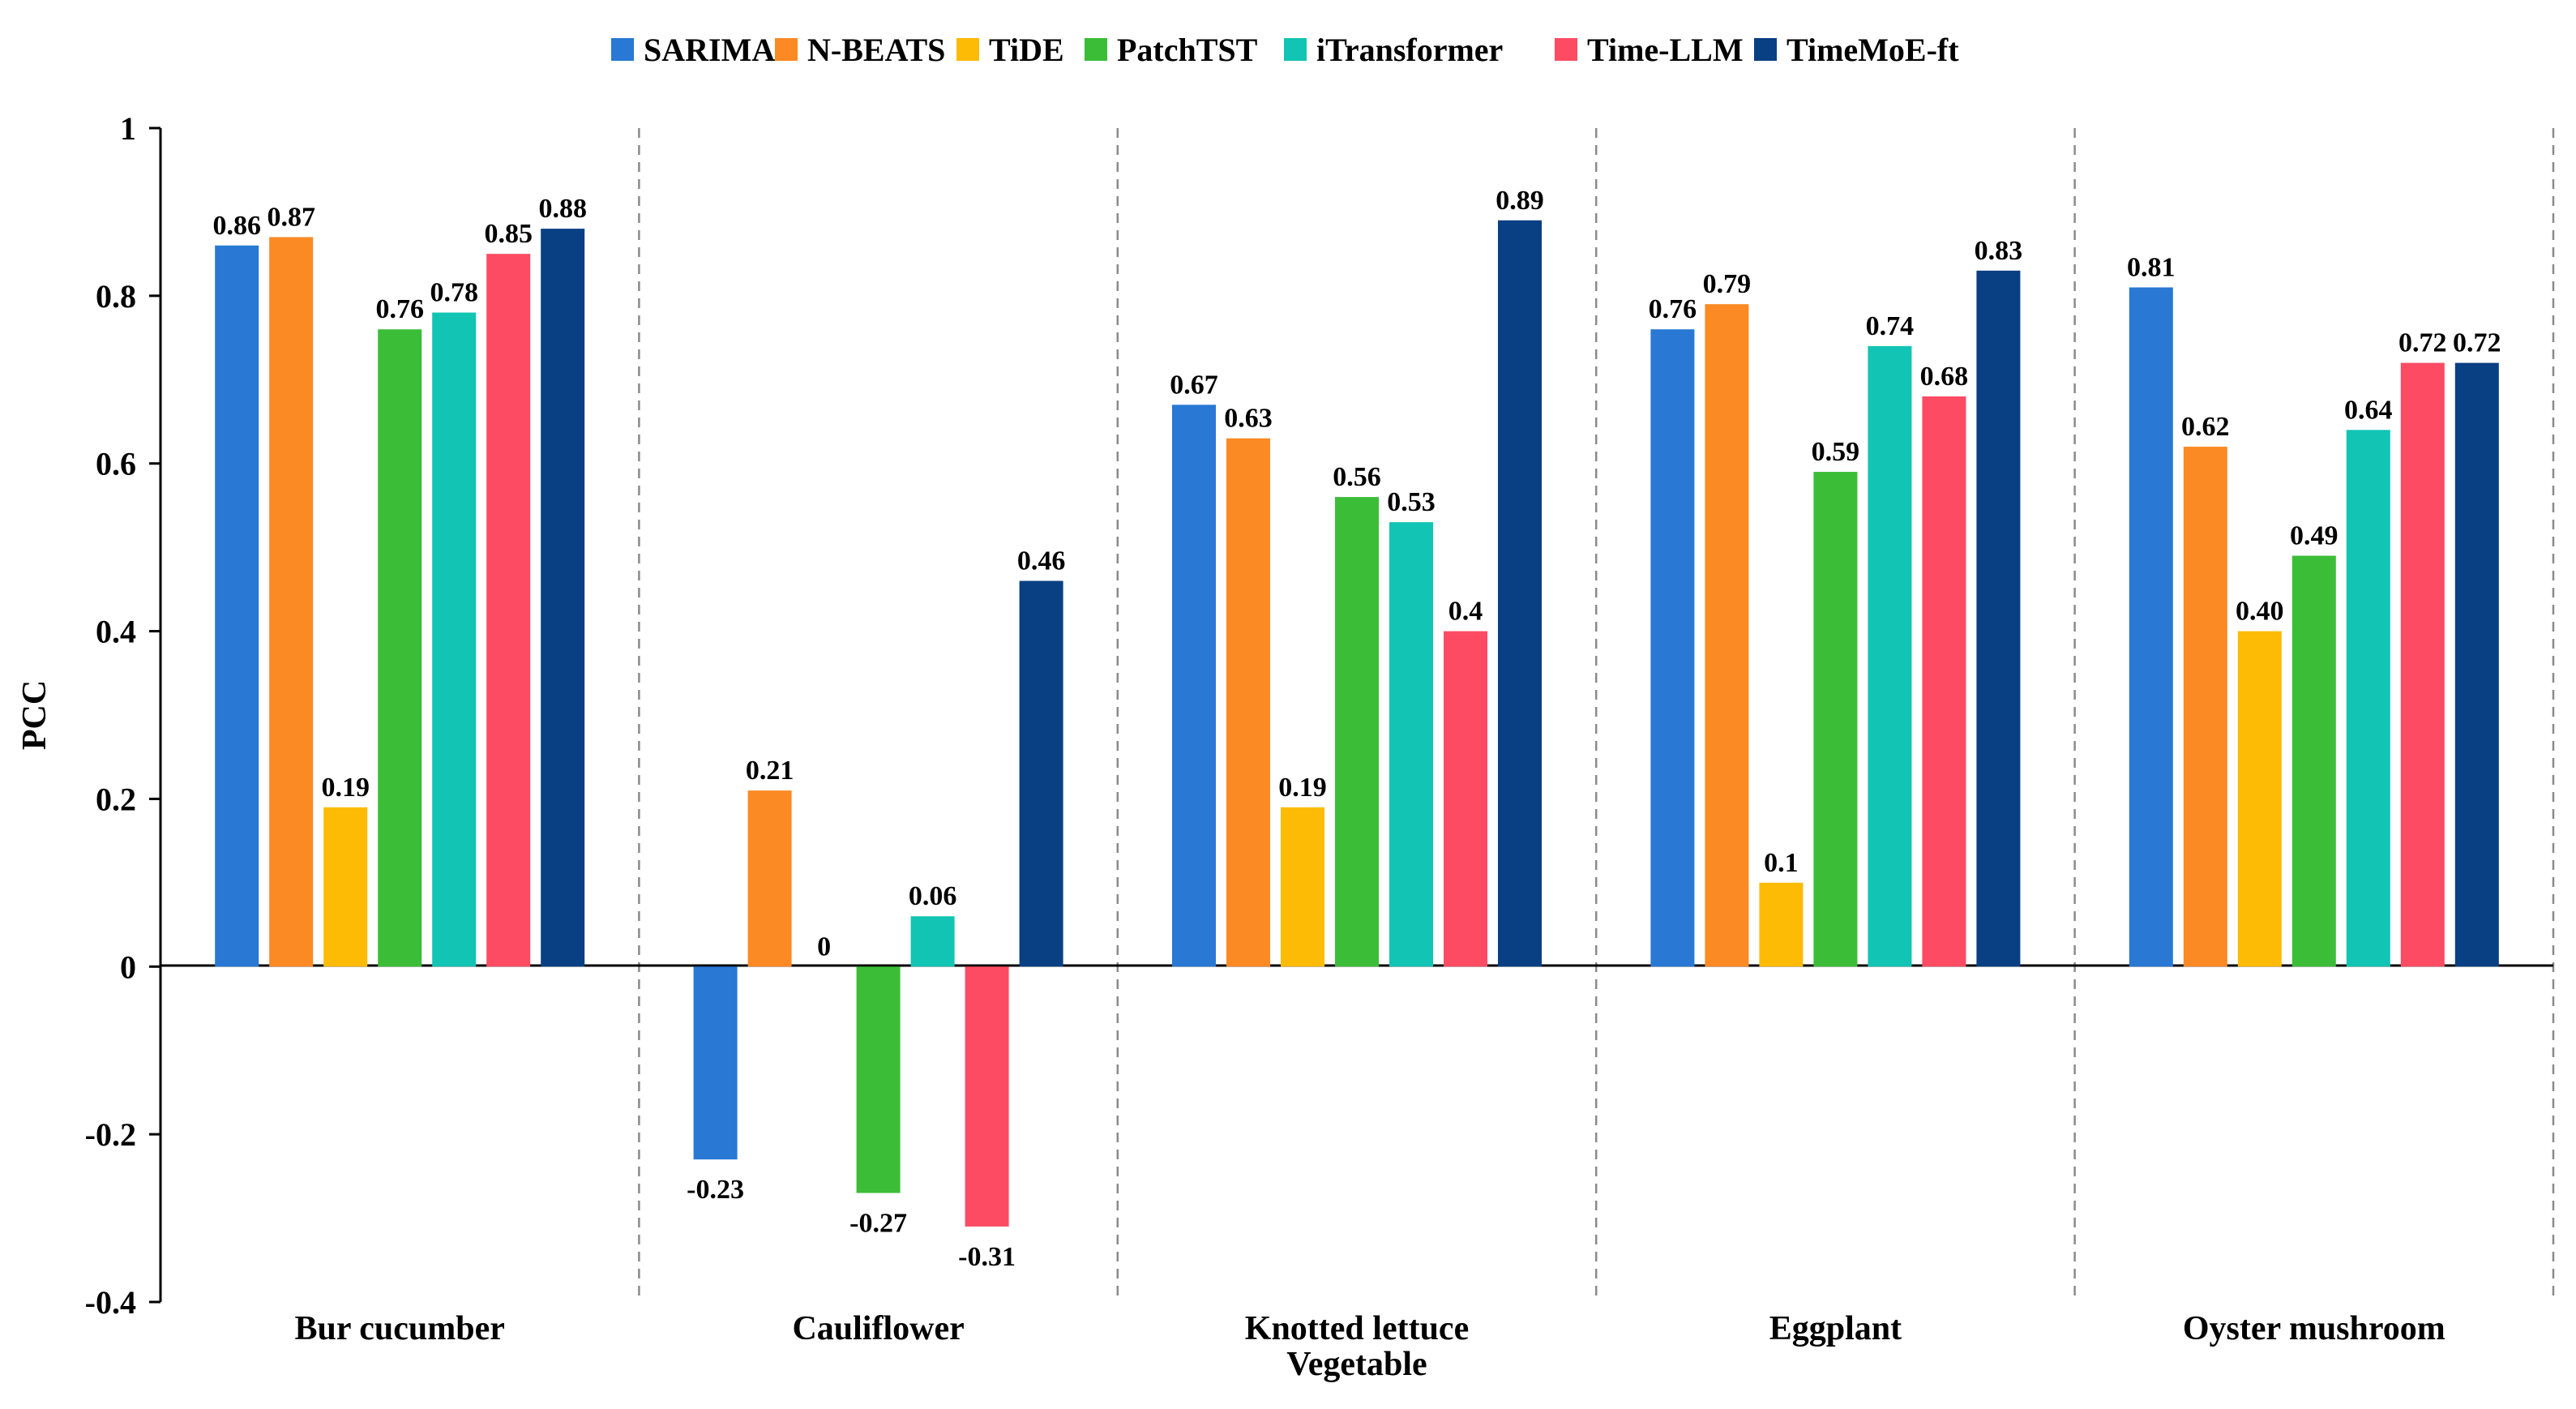 Image resolution: width=2576 pixels, height=1409 pixels. Describe the element at coordinates (116, 464) in the screenshot. I see `y-tick-label: 0.6` at that location.